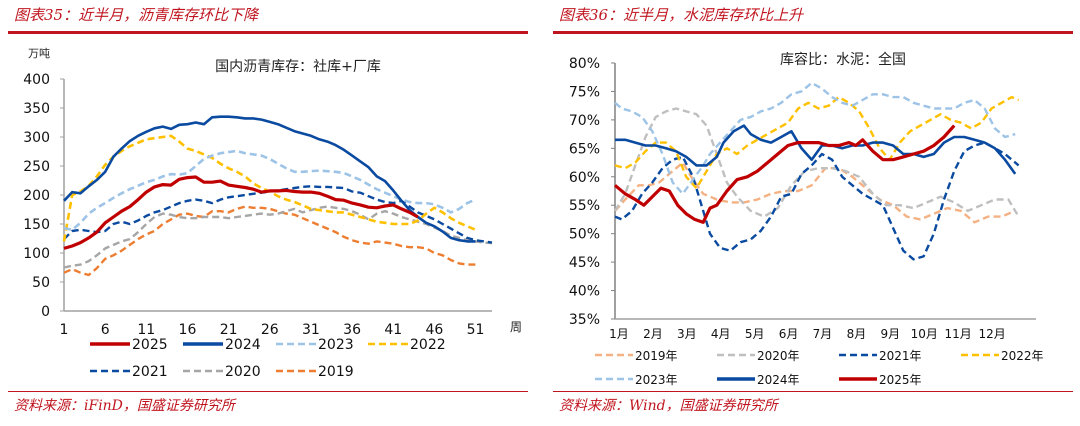  What do you see at coordinates (823, 334) in the screenshot?
I see `x-tick-label: 7月` at bounding box center [823, 334].